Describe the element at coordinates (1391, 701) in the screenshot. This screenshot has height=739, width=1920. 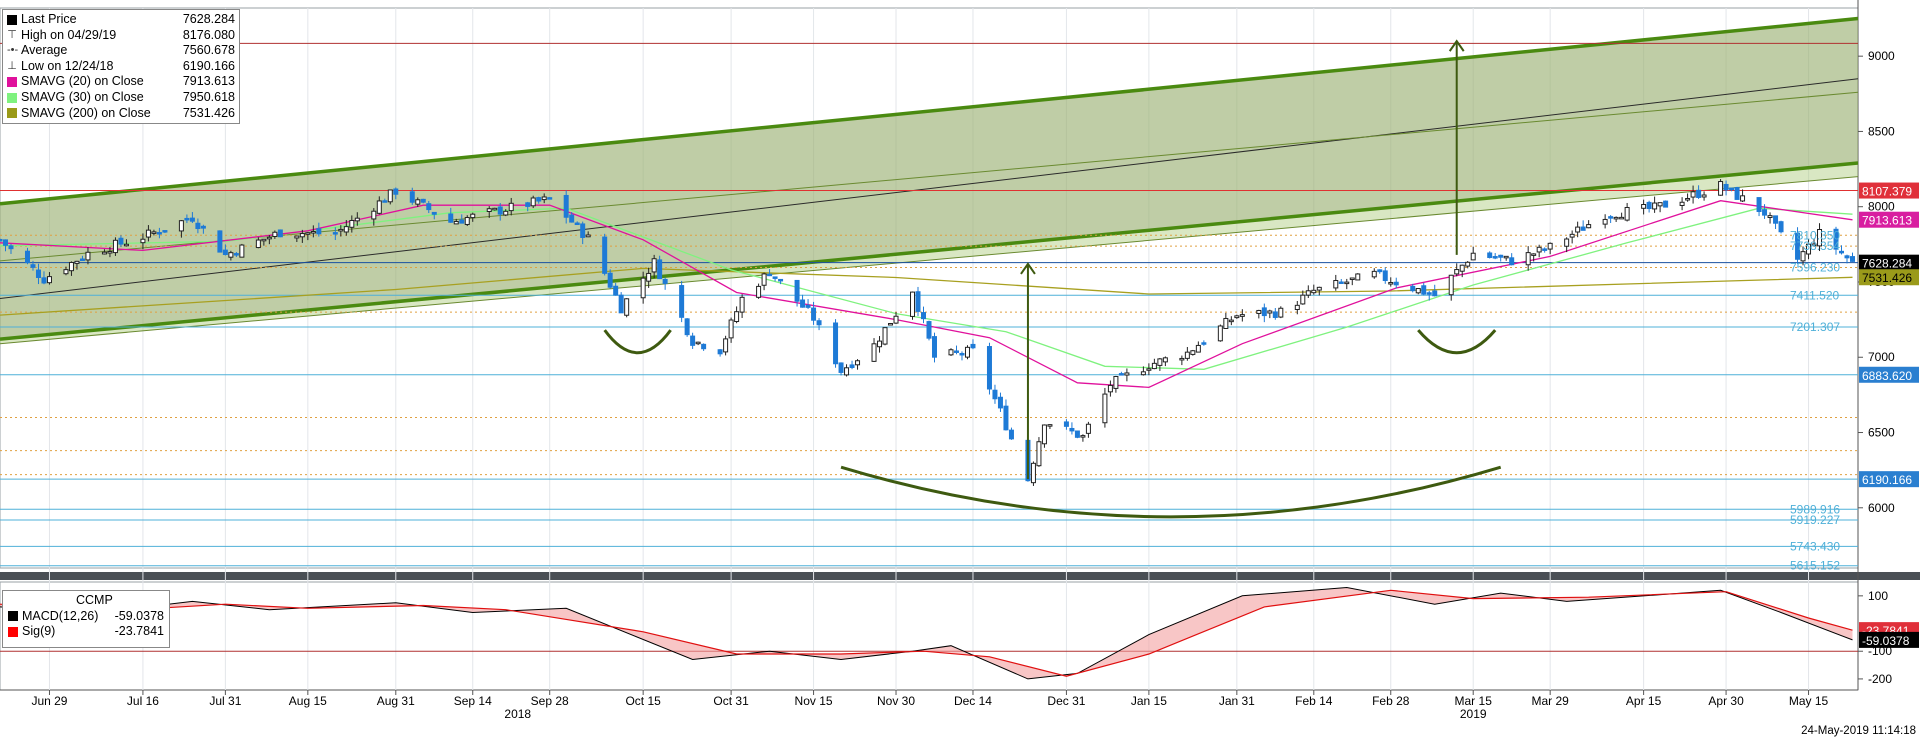
I see `x-tick-label: Feb 28` at that location.